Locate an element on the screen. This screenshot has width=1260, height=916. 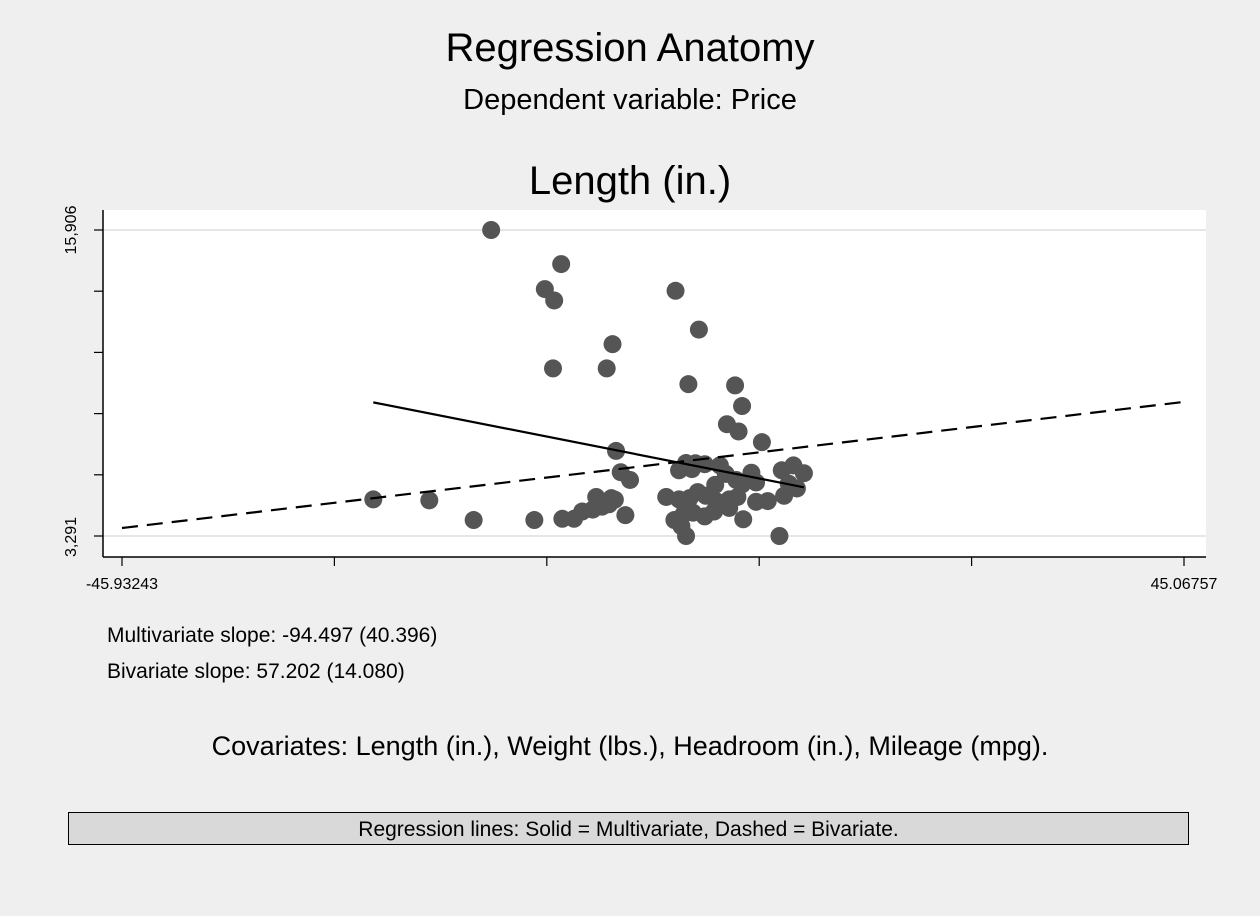
bivariate-slope: Bivariate slope: 57.202 (14.080) is located at coordinates (256, 671).